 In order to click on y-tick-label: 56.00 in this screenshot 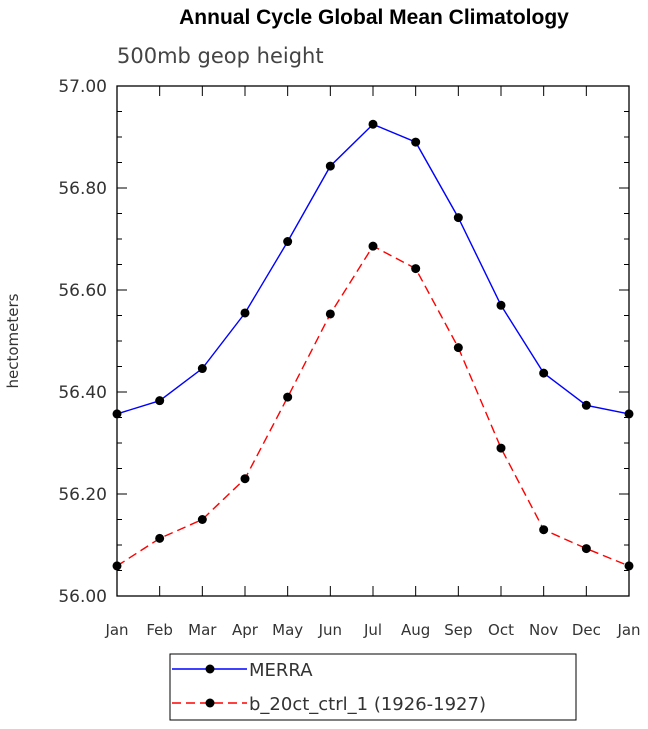, I will do `click(82, 597)`.